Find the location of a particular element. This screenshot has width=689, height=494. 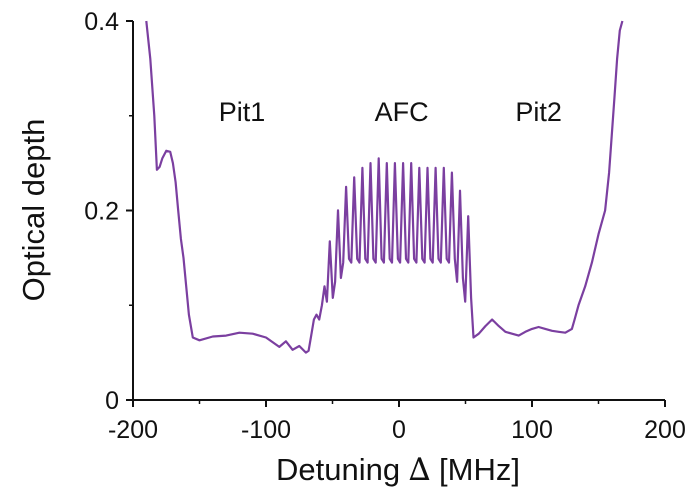

x-tick-label: 0 is located at coordinates (399, 430).